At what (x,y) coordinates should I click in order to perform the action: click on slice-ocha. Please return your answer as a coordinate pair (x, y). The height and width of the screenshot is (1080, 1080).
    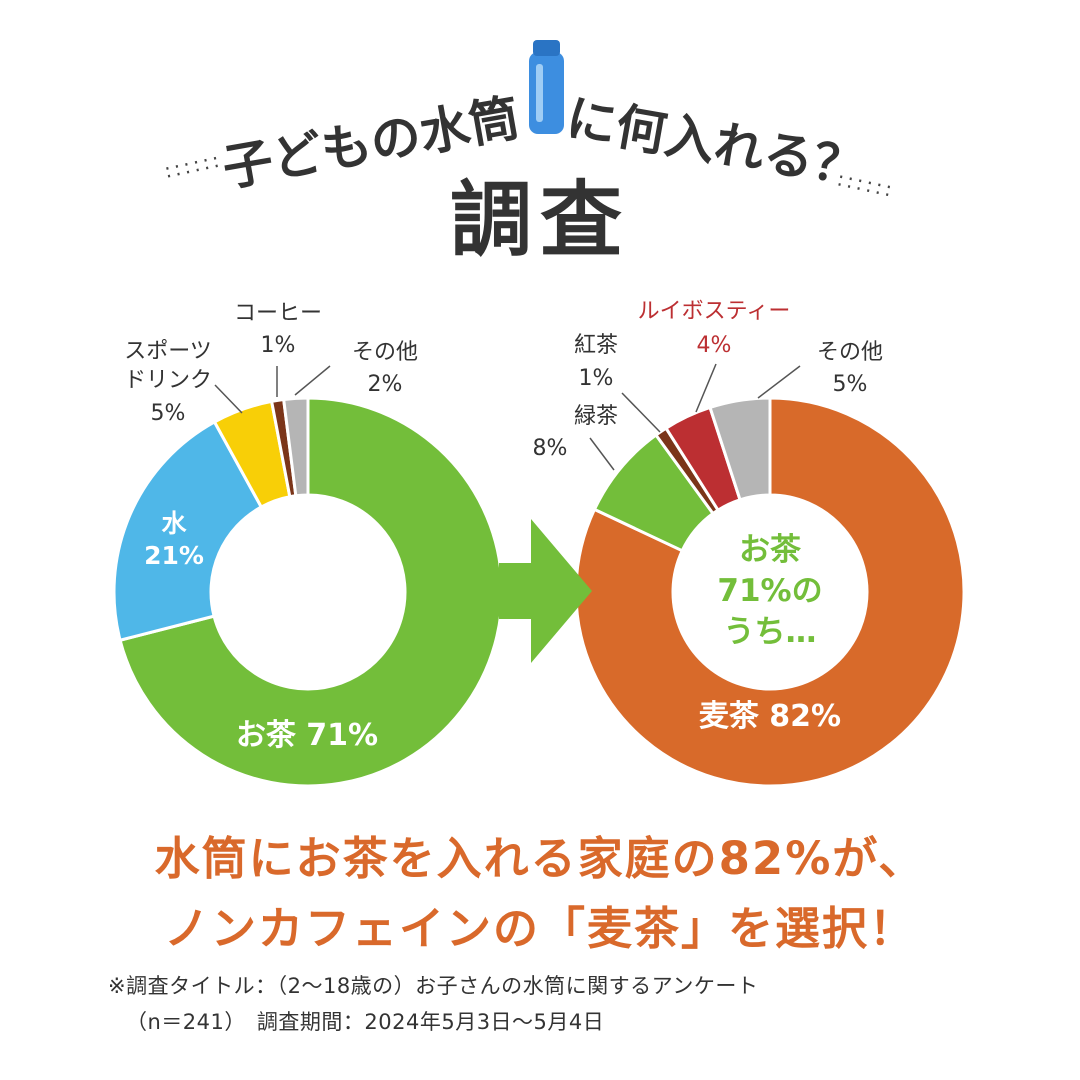
    Looking at the image, I should click on (311, 592).